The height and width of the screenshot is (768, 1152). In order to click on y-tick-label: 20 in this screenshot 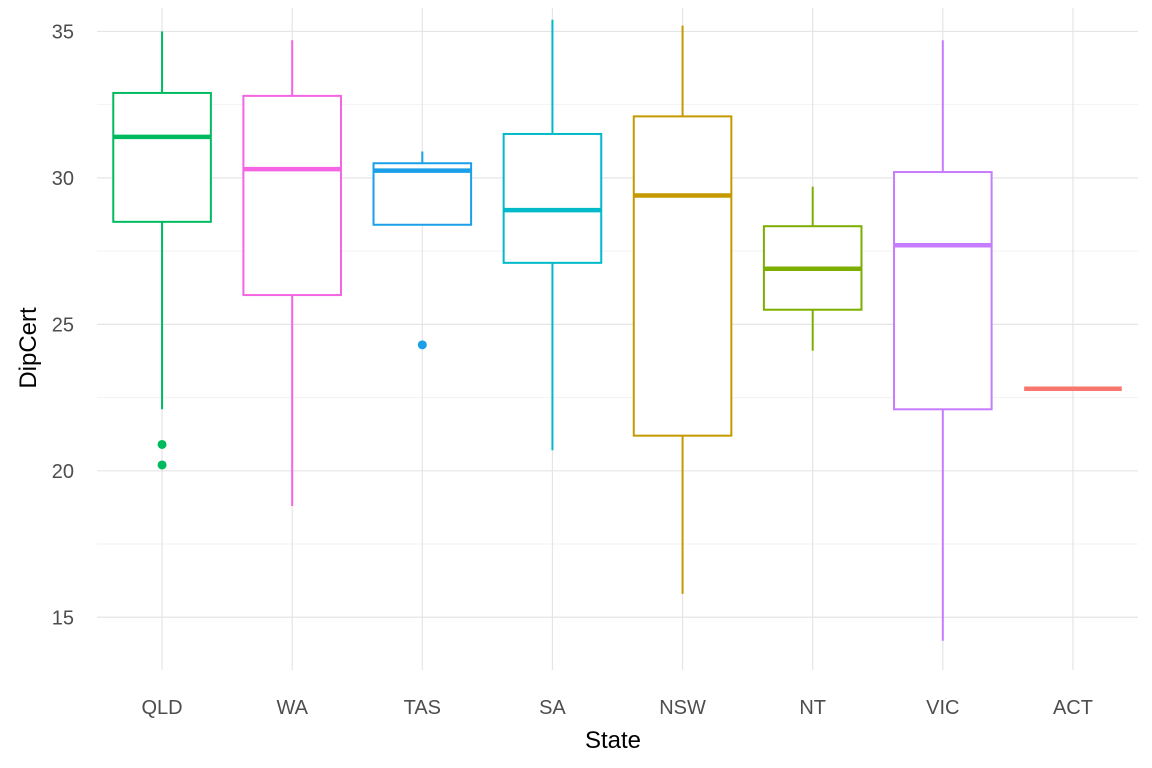, I will do `click(63, 472)`.